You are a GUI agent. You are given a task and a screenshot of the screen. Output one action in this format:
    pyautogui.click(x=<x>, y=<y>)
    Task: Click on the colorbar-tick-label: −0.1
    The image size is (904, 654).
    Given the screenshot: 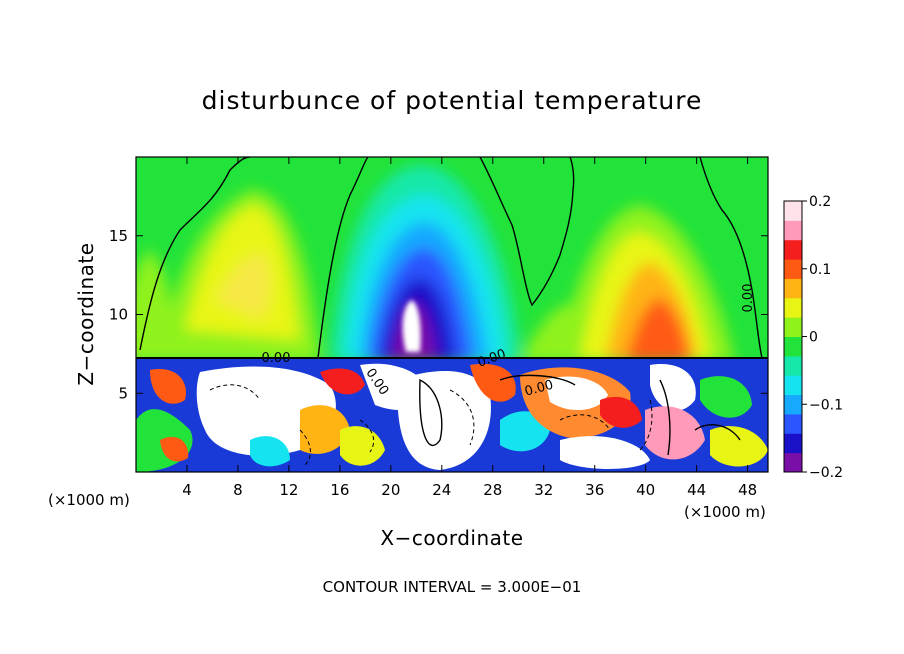 What is the action you would take?
    pyautogui.click(x=826, y=405)
    